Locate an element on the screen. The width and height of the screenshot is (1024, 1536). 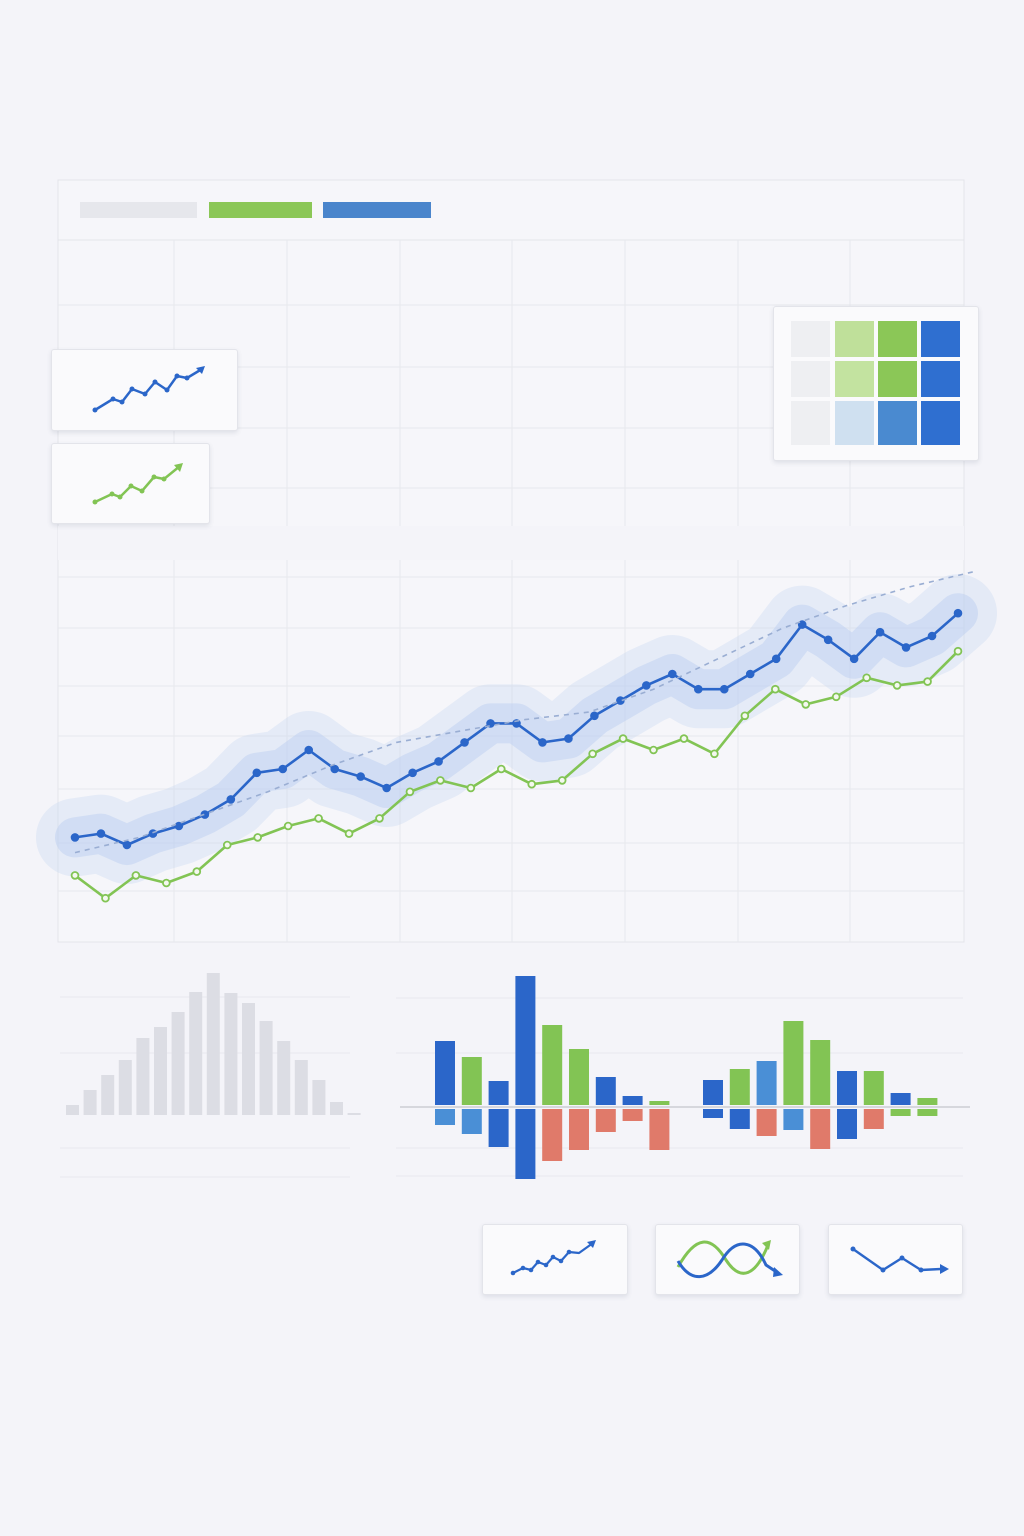
mini-card-trend-up is located at coordinates (555, 1259).